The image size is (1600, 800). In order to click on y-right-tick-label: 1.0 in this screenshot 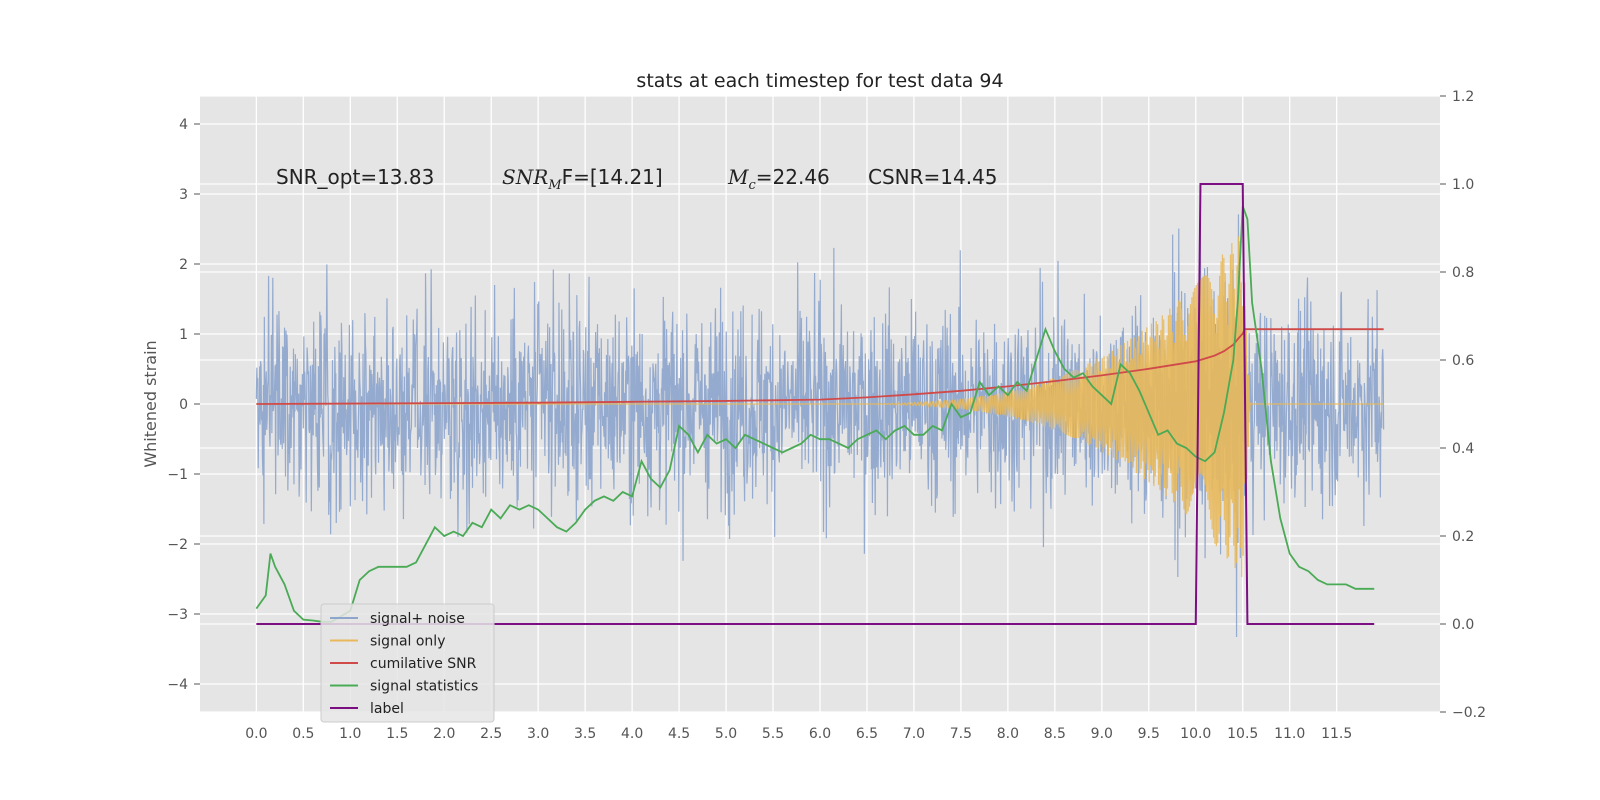, I will do `click(1463, 185)`.